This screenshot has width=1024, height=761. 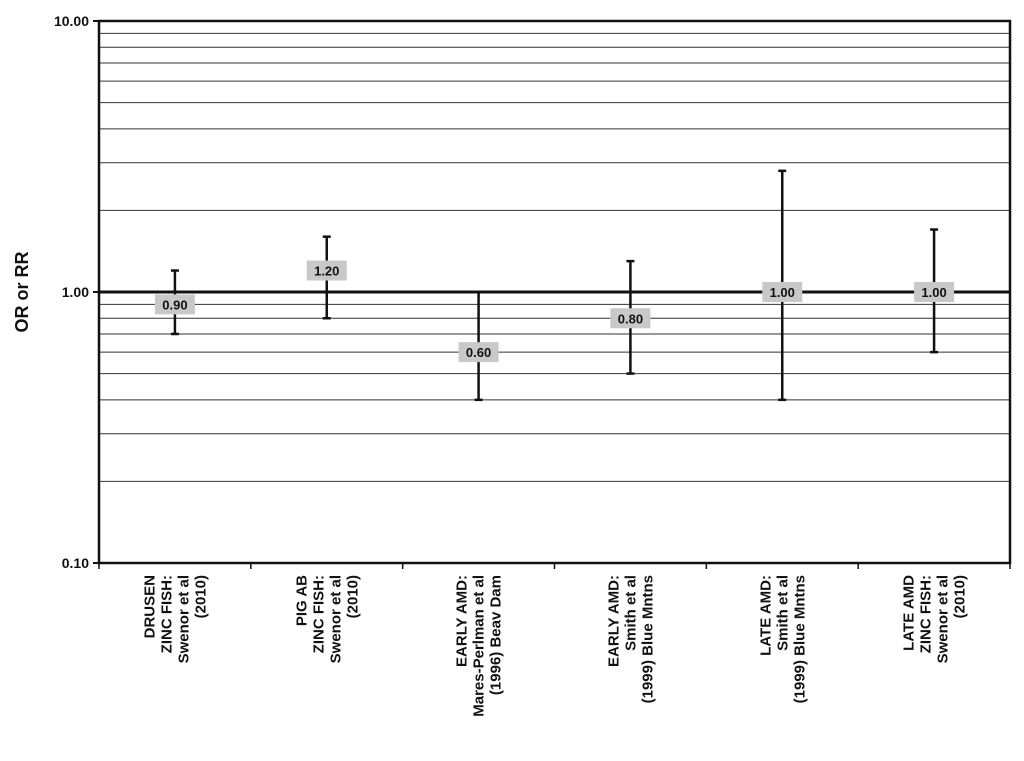 I want to click on error-bar: 0.60, so click(x=478, y=346).